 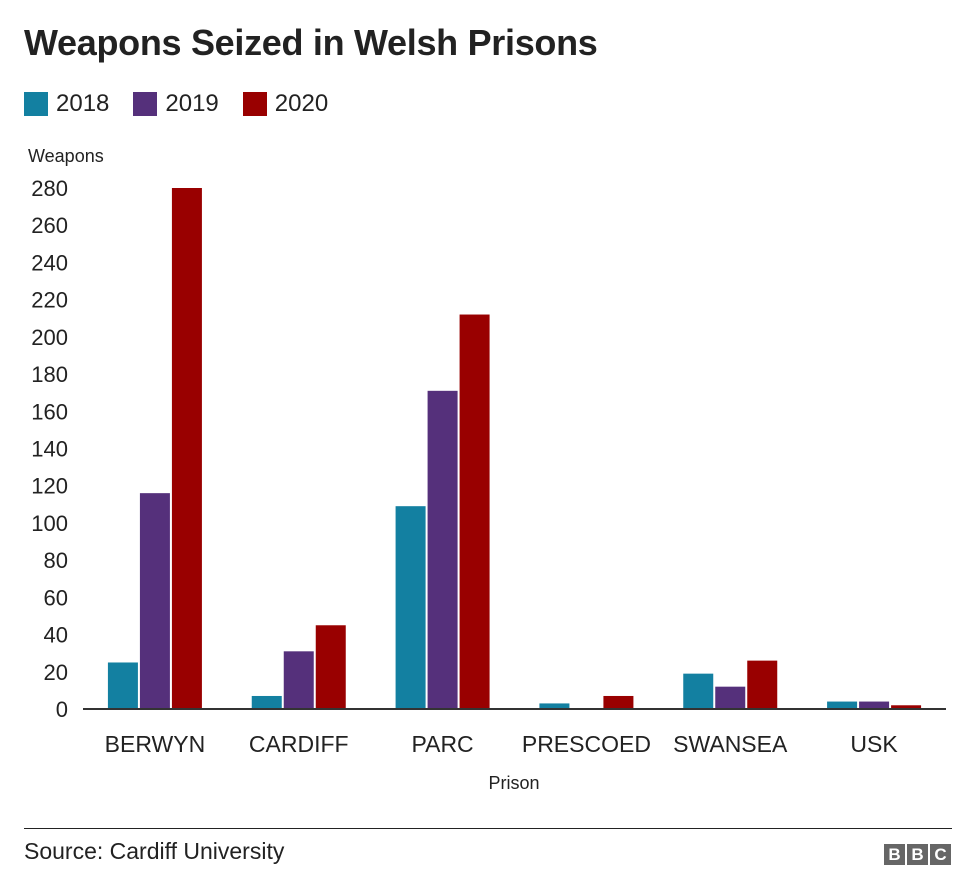 I want to click on x-tick-label: SWANSEA, so click(x=730, y=744).